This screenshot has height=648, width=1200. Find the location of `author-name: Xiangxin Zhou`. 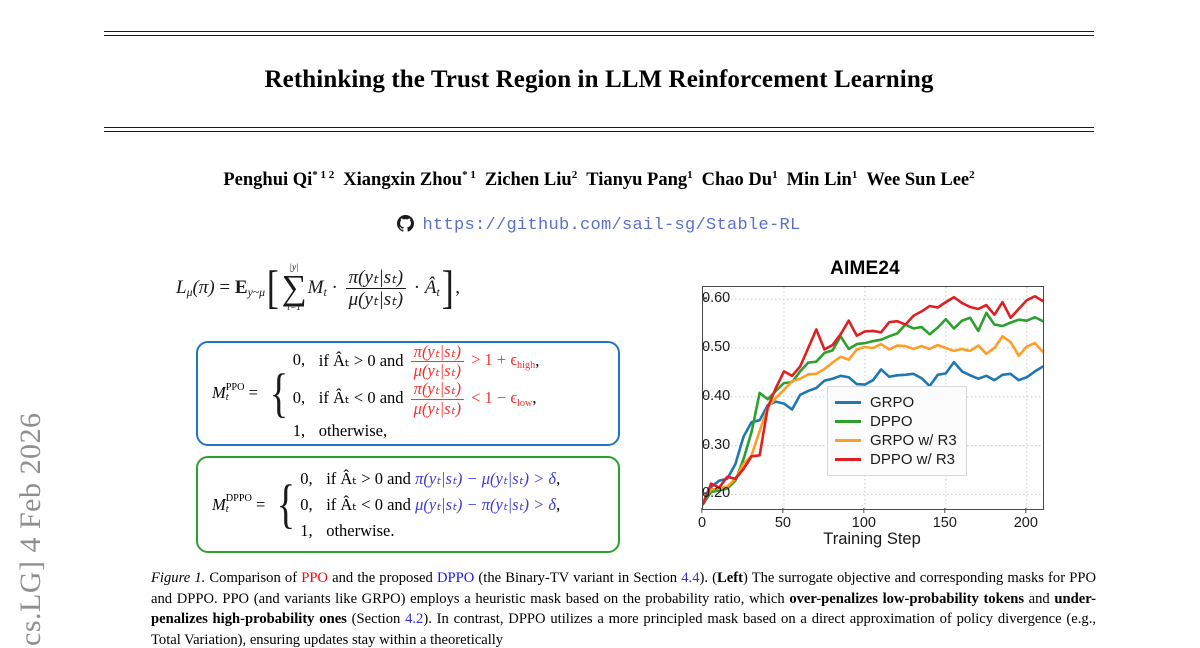

author-name: Xiangxin Zhou is located at coordinates (403, 180).